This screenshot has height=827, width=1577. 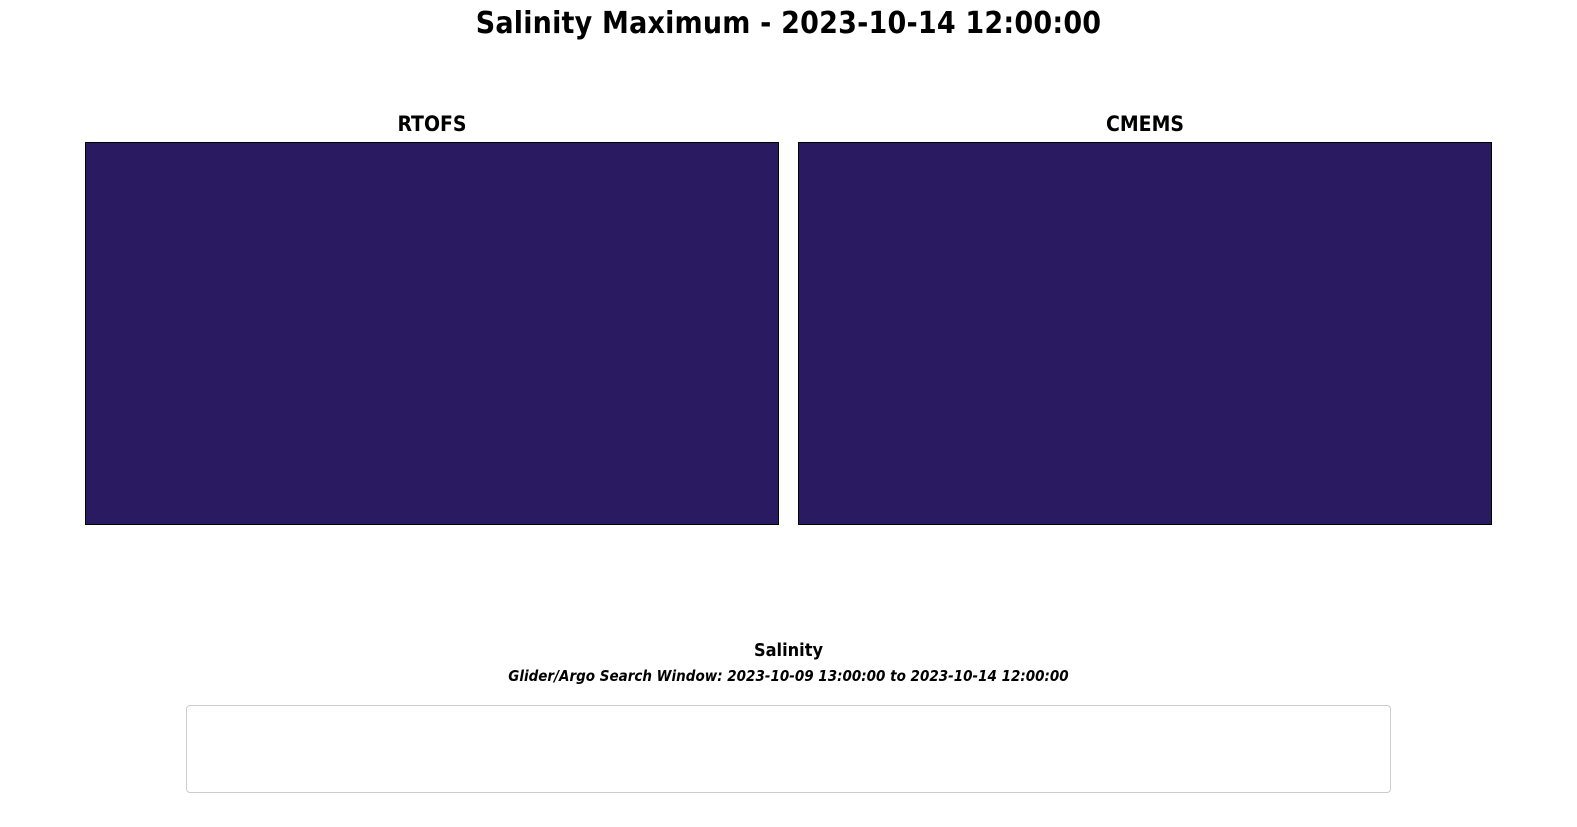 I want to click on panel-title-rtofs: RTOFS, so click(x=432, y=124).